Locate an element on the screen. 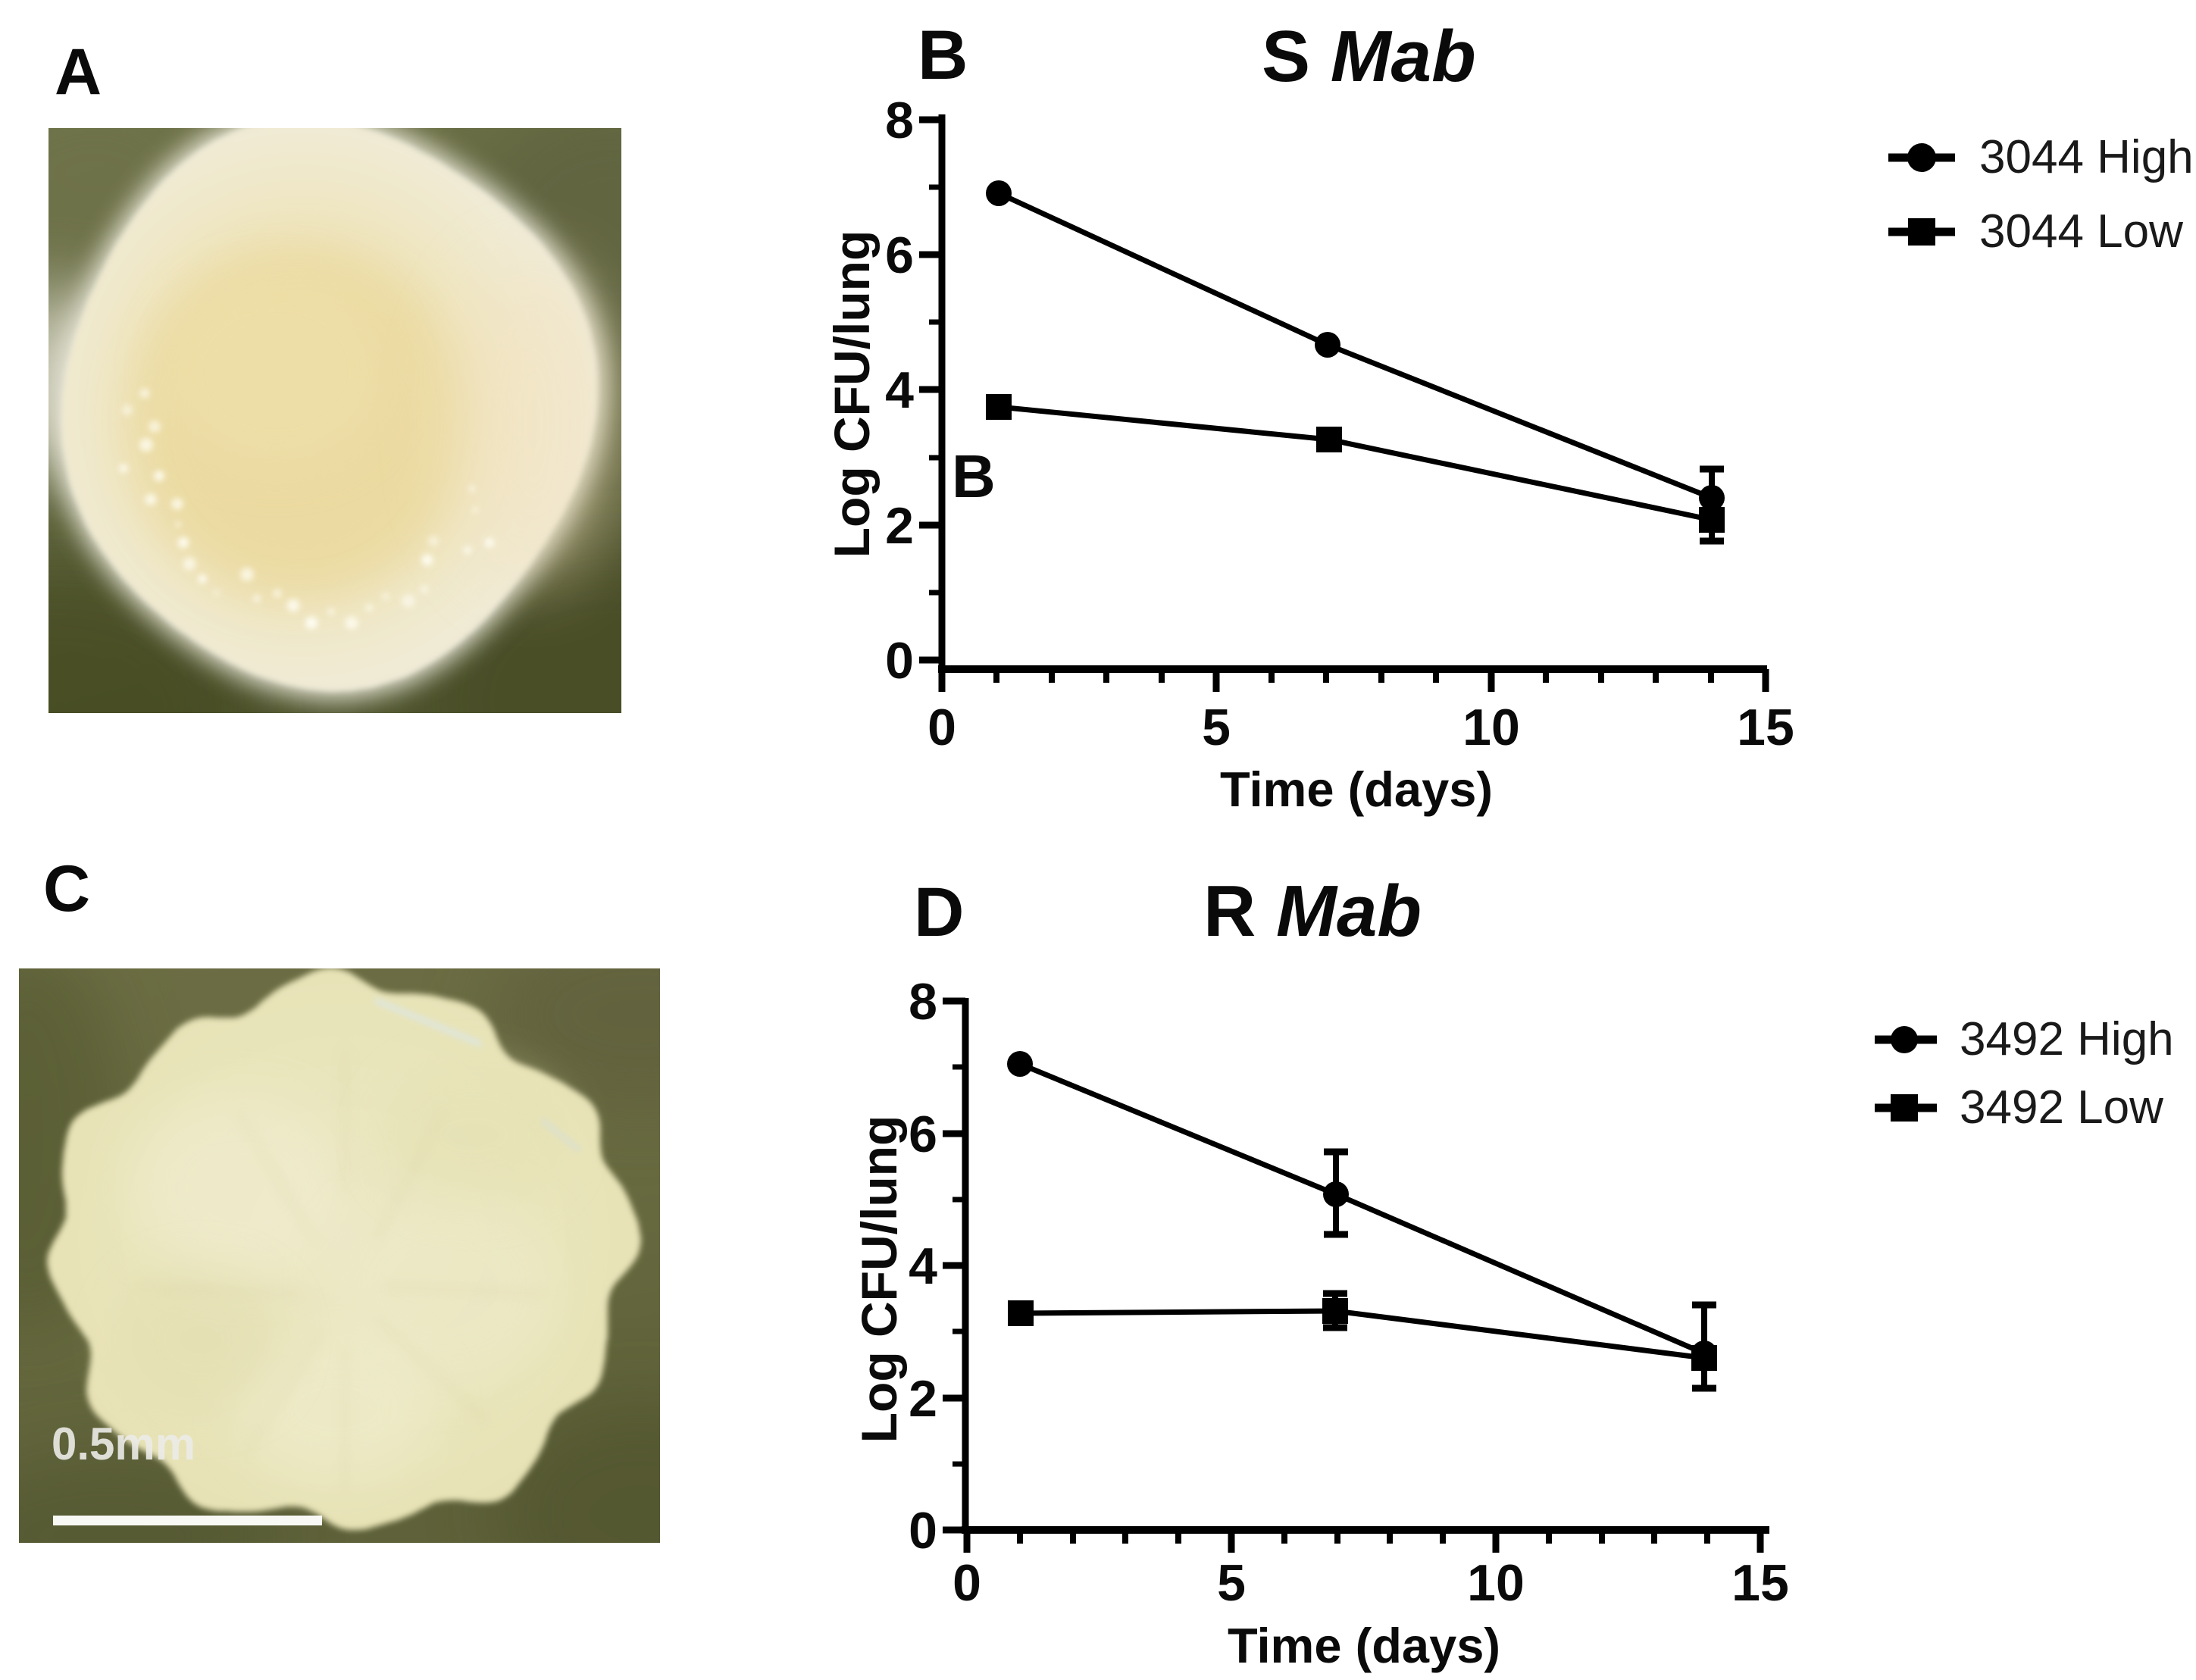 The height and width of the screenshot is (1680, 2196). svg-text: D is located at coordinates (939, 912).